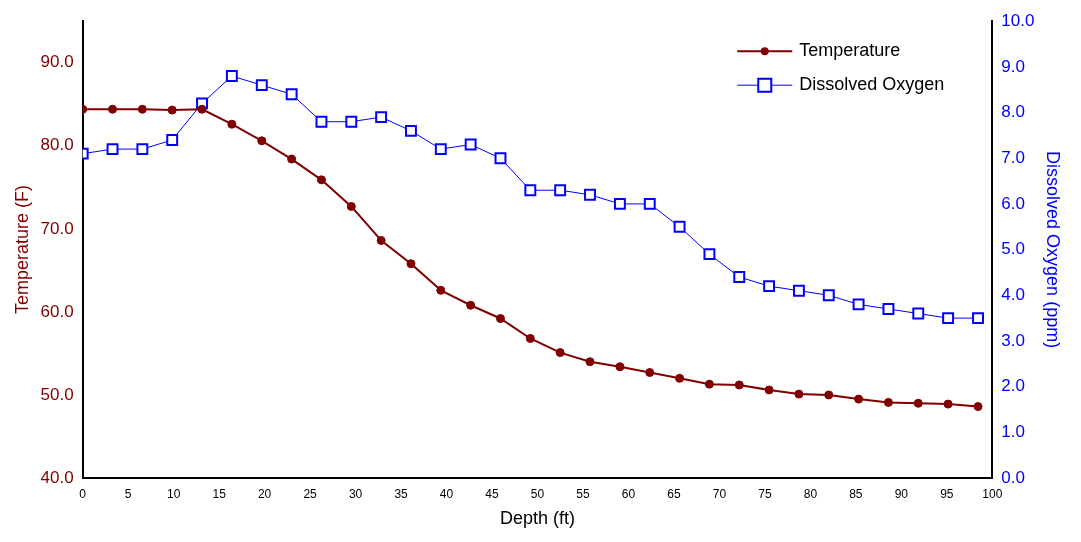 Image resolution: width=1081 pixels, height=542 pixels. What do you see at coordinates (765, 493) in the screenshot?
I see `x-tick-label: 75` at bounding box center [765, 493].